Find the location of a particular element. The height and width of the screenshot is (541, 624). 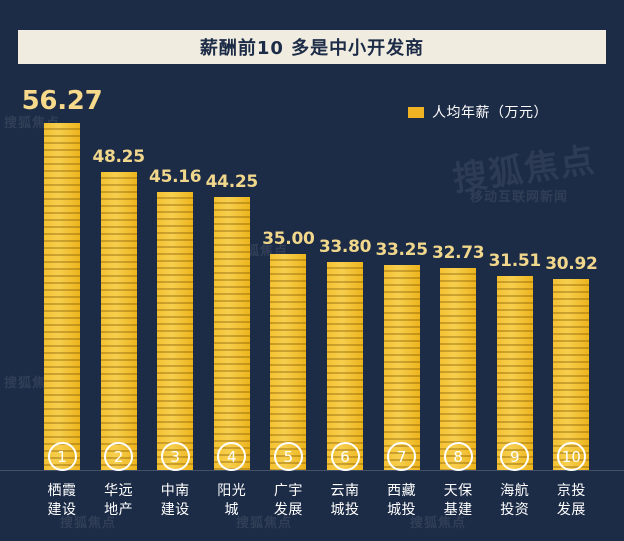

rank-badge: 6 is located at coordinates (345, 456).